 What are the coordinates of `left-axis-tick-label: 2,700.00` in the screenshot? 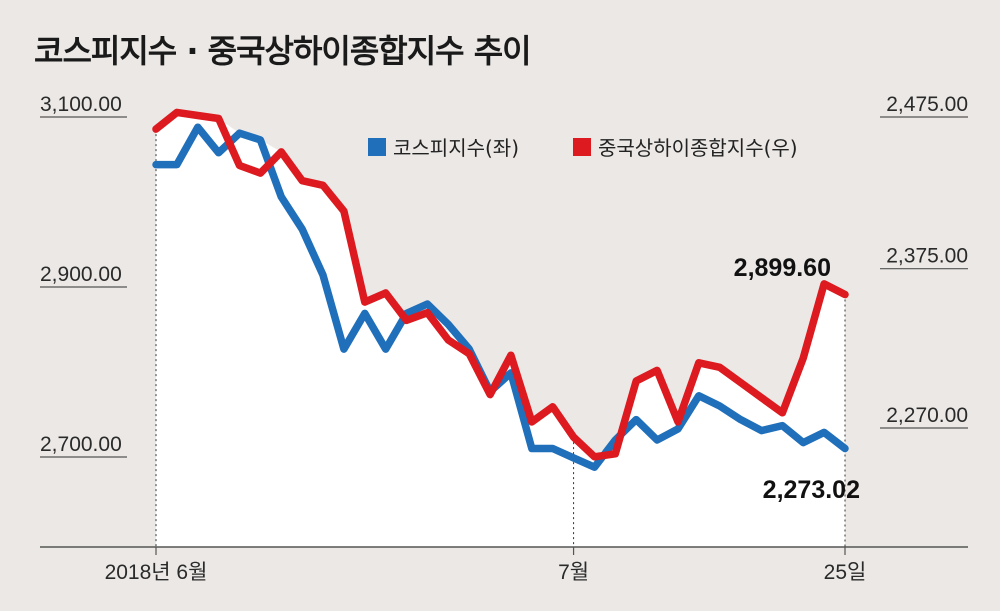 It's located at (81, 444).